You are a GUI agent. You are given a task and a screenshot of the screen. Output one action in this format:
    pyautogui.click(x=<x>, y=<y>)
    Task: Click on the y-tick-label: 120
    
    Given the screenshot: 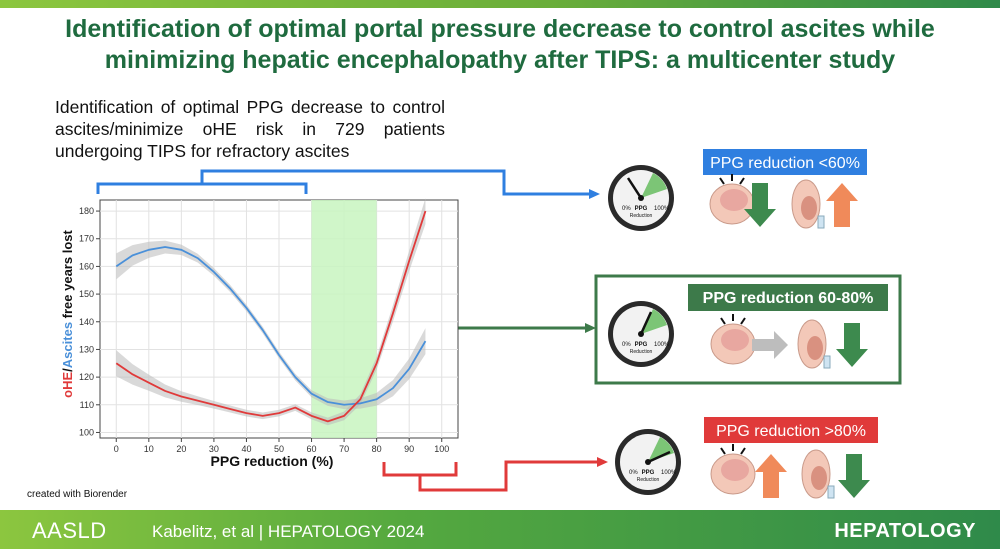 What is the action you would take?
    pyautogui.click(x=86, y=377)
    